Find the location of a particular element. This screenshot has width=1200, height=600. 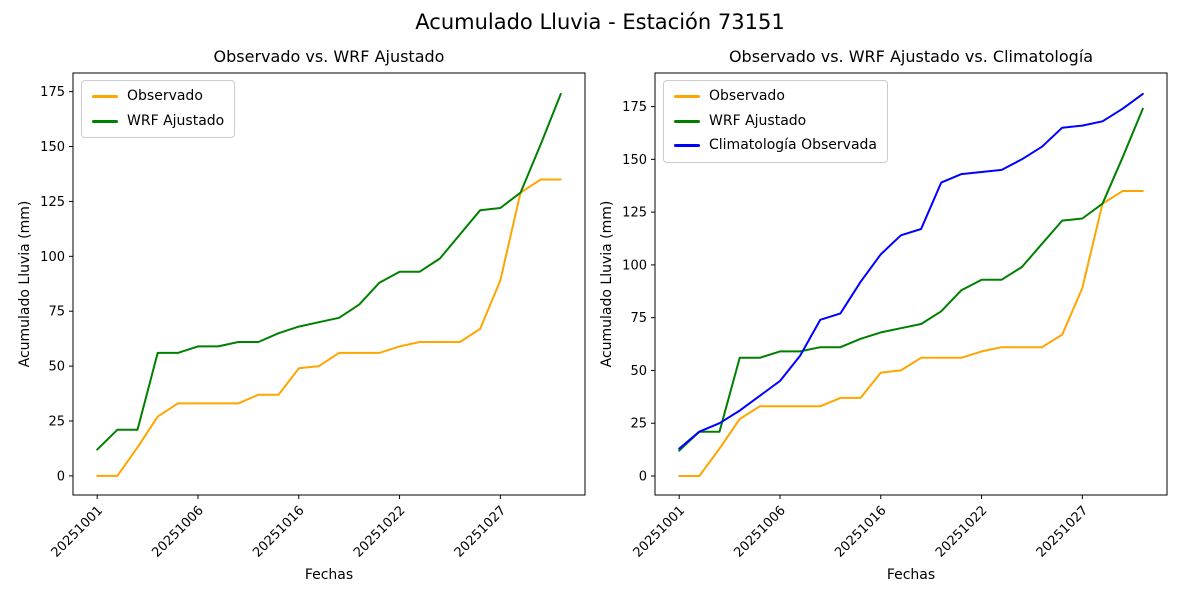

figure-title: Acumulado Lluvia - Estación 73151 is located at coordinates (600, 22).